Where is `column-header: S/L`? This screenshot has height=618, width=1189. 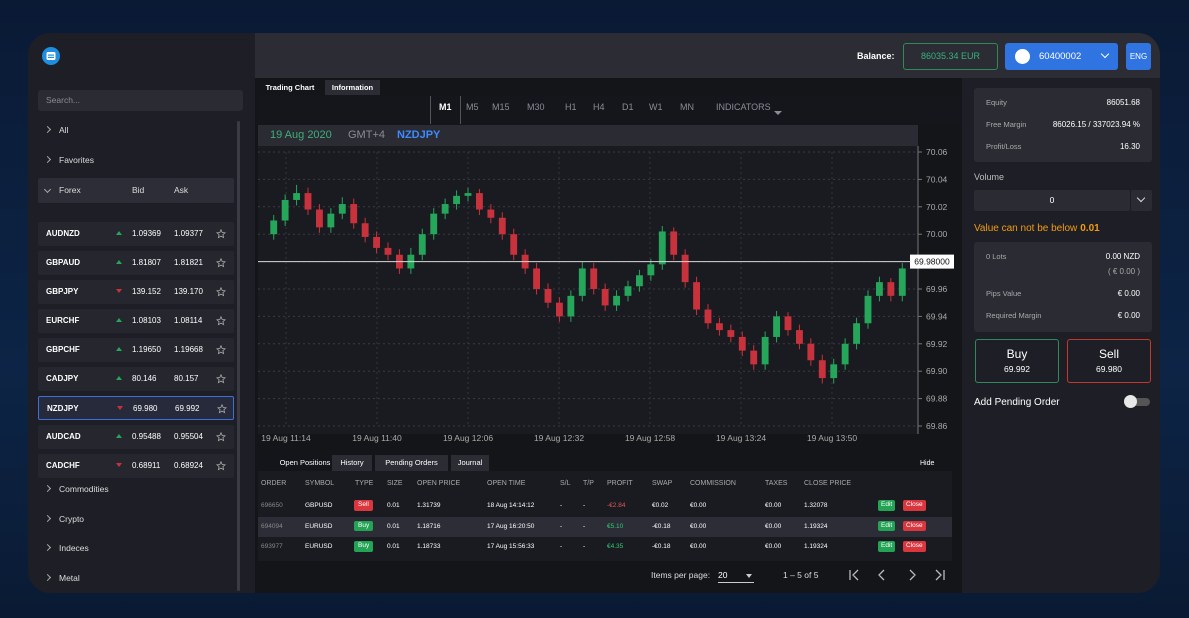
column-header: S/L is located at coordinates (565, 483).